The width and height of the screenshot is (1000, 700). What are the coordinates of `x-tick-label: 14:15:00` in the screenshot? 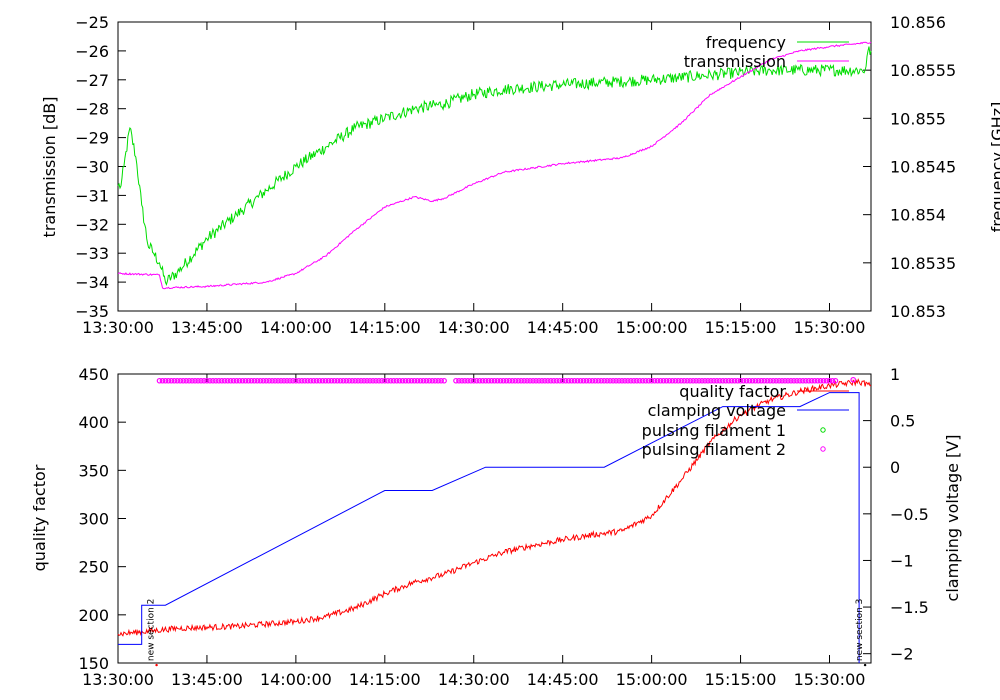 It's located at (385, 679).